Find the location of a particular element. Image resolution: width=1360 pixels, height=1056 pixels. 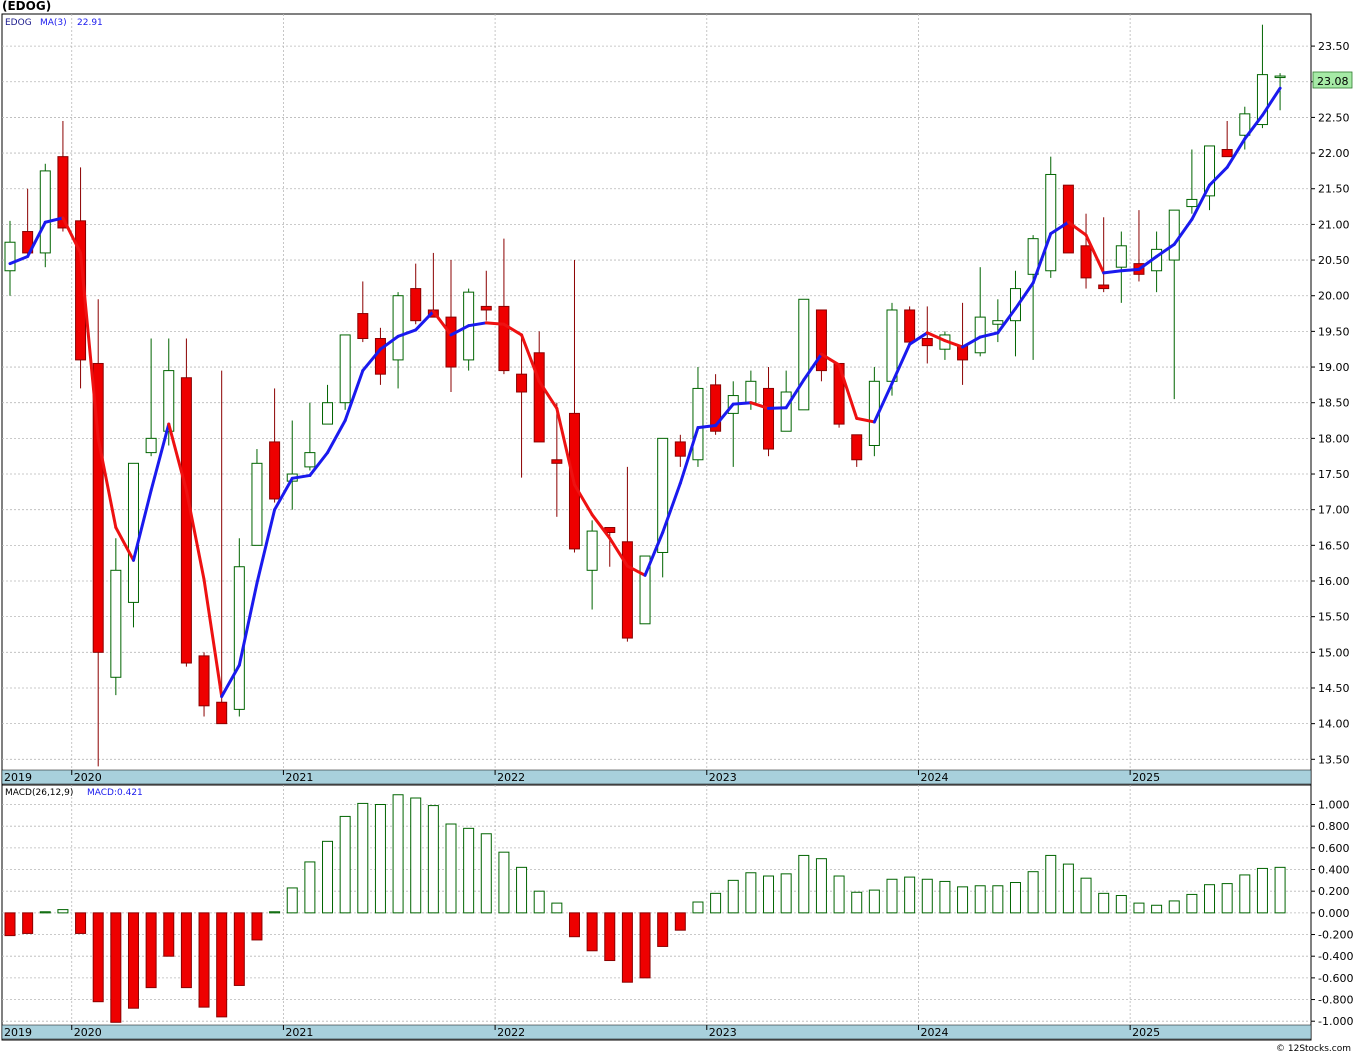

last-price-label: 23.08 is located at coordinates (1333, 81).